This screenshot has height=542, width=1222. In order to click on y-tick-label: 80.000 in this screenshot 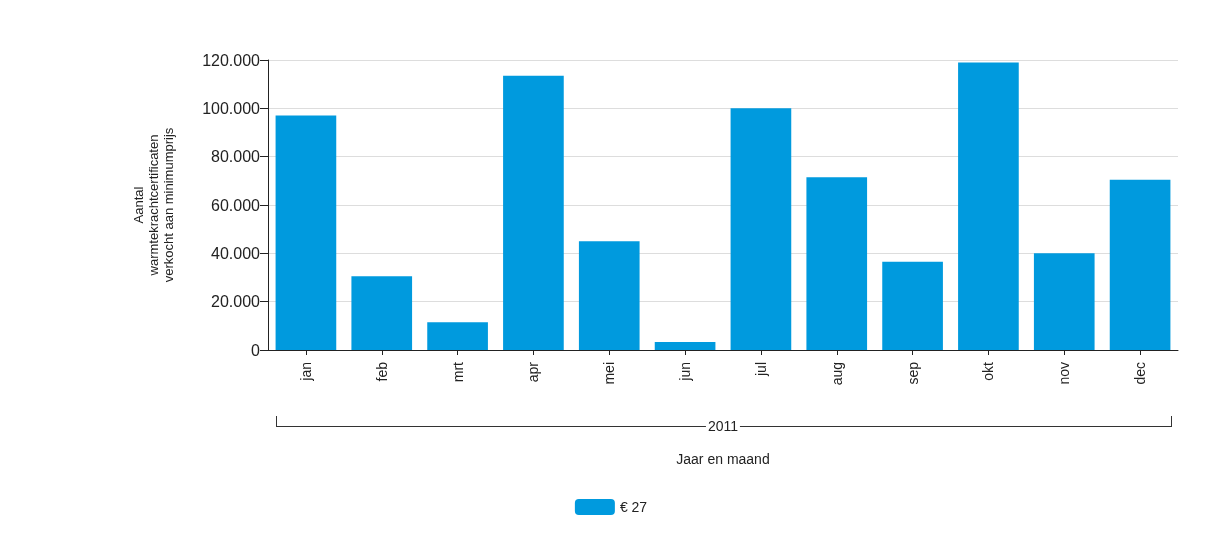, I will do `click(236, 157)`.